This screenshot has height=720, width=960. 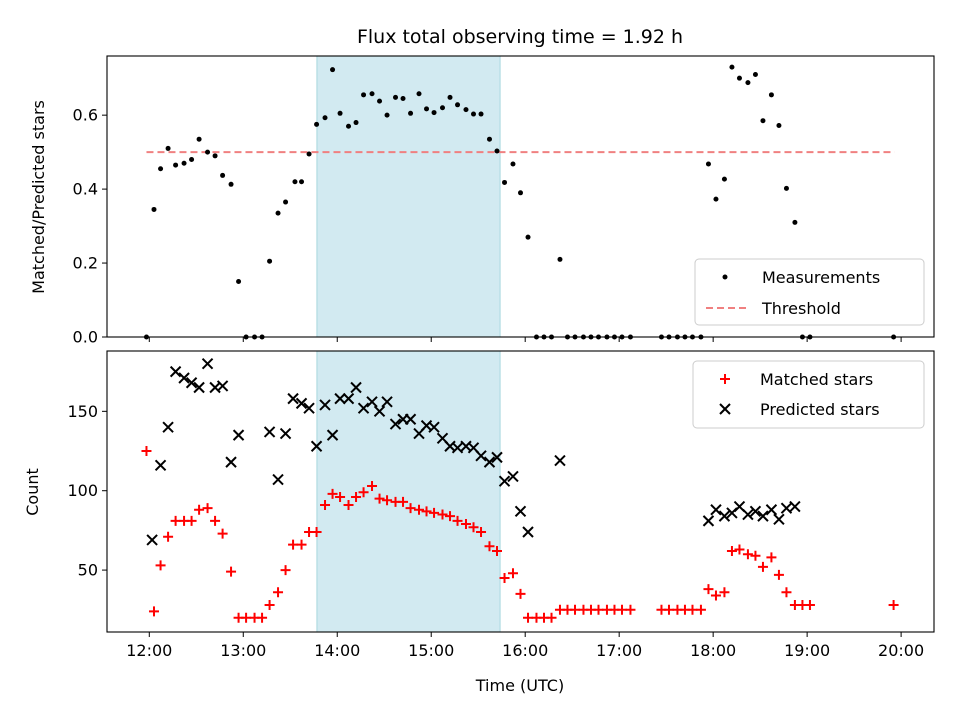 What do you see at coordinates (525, 650) in the screenshot?
I see `x-tick-label: 16:00` at bounding box center [525, 650].